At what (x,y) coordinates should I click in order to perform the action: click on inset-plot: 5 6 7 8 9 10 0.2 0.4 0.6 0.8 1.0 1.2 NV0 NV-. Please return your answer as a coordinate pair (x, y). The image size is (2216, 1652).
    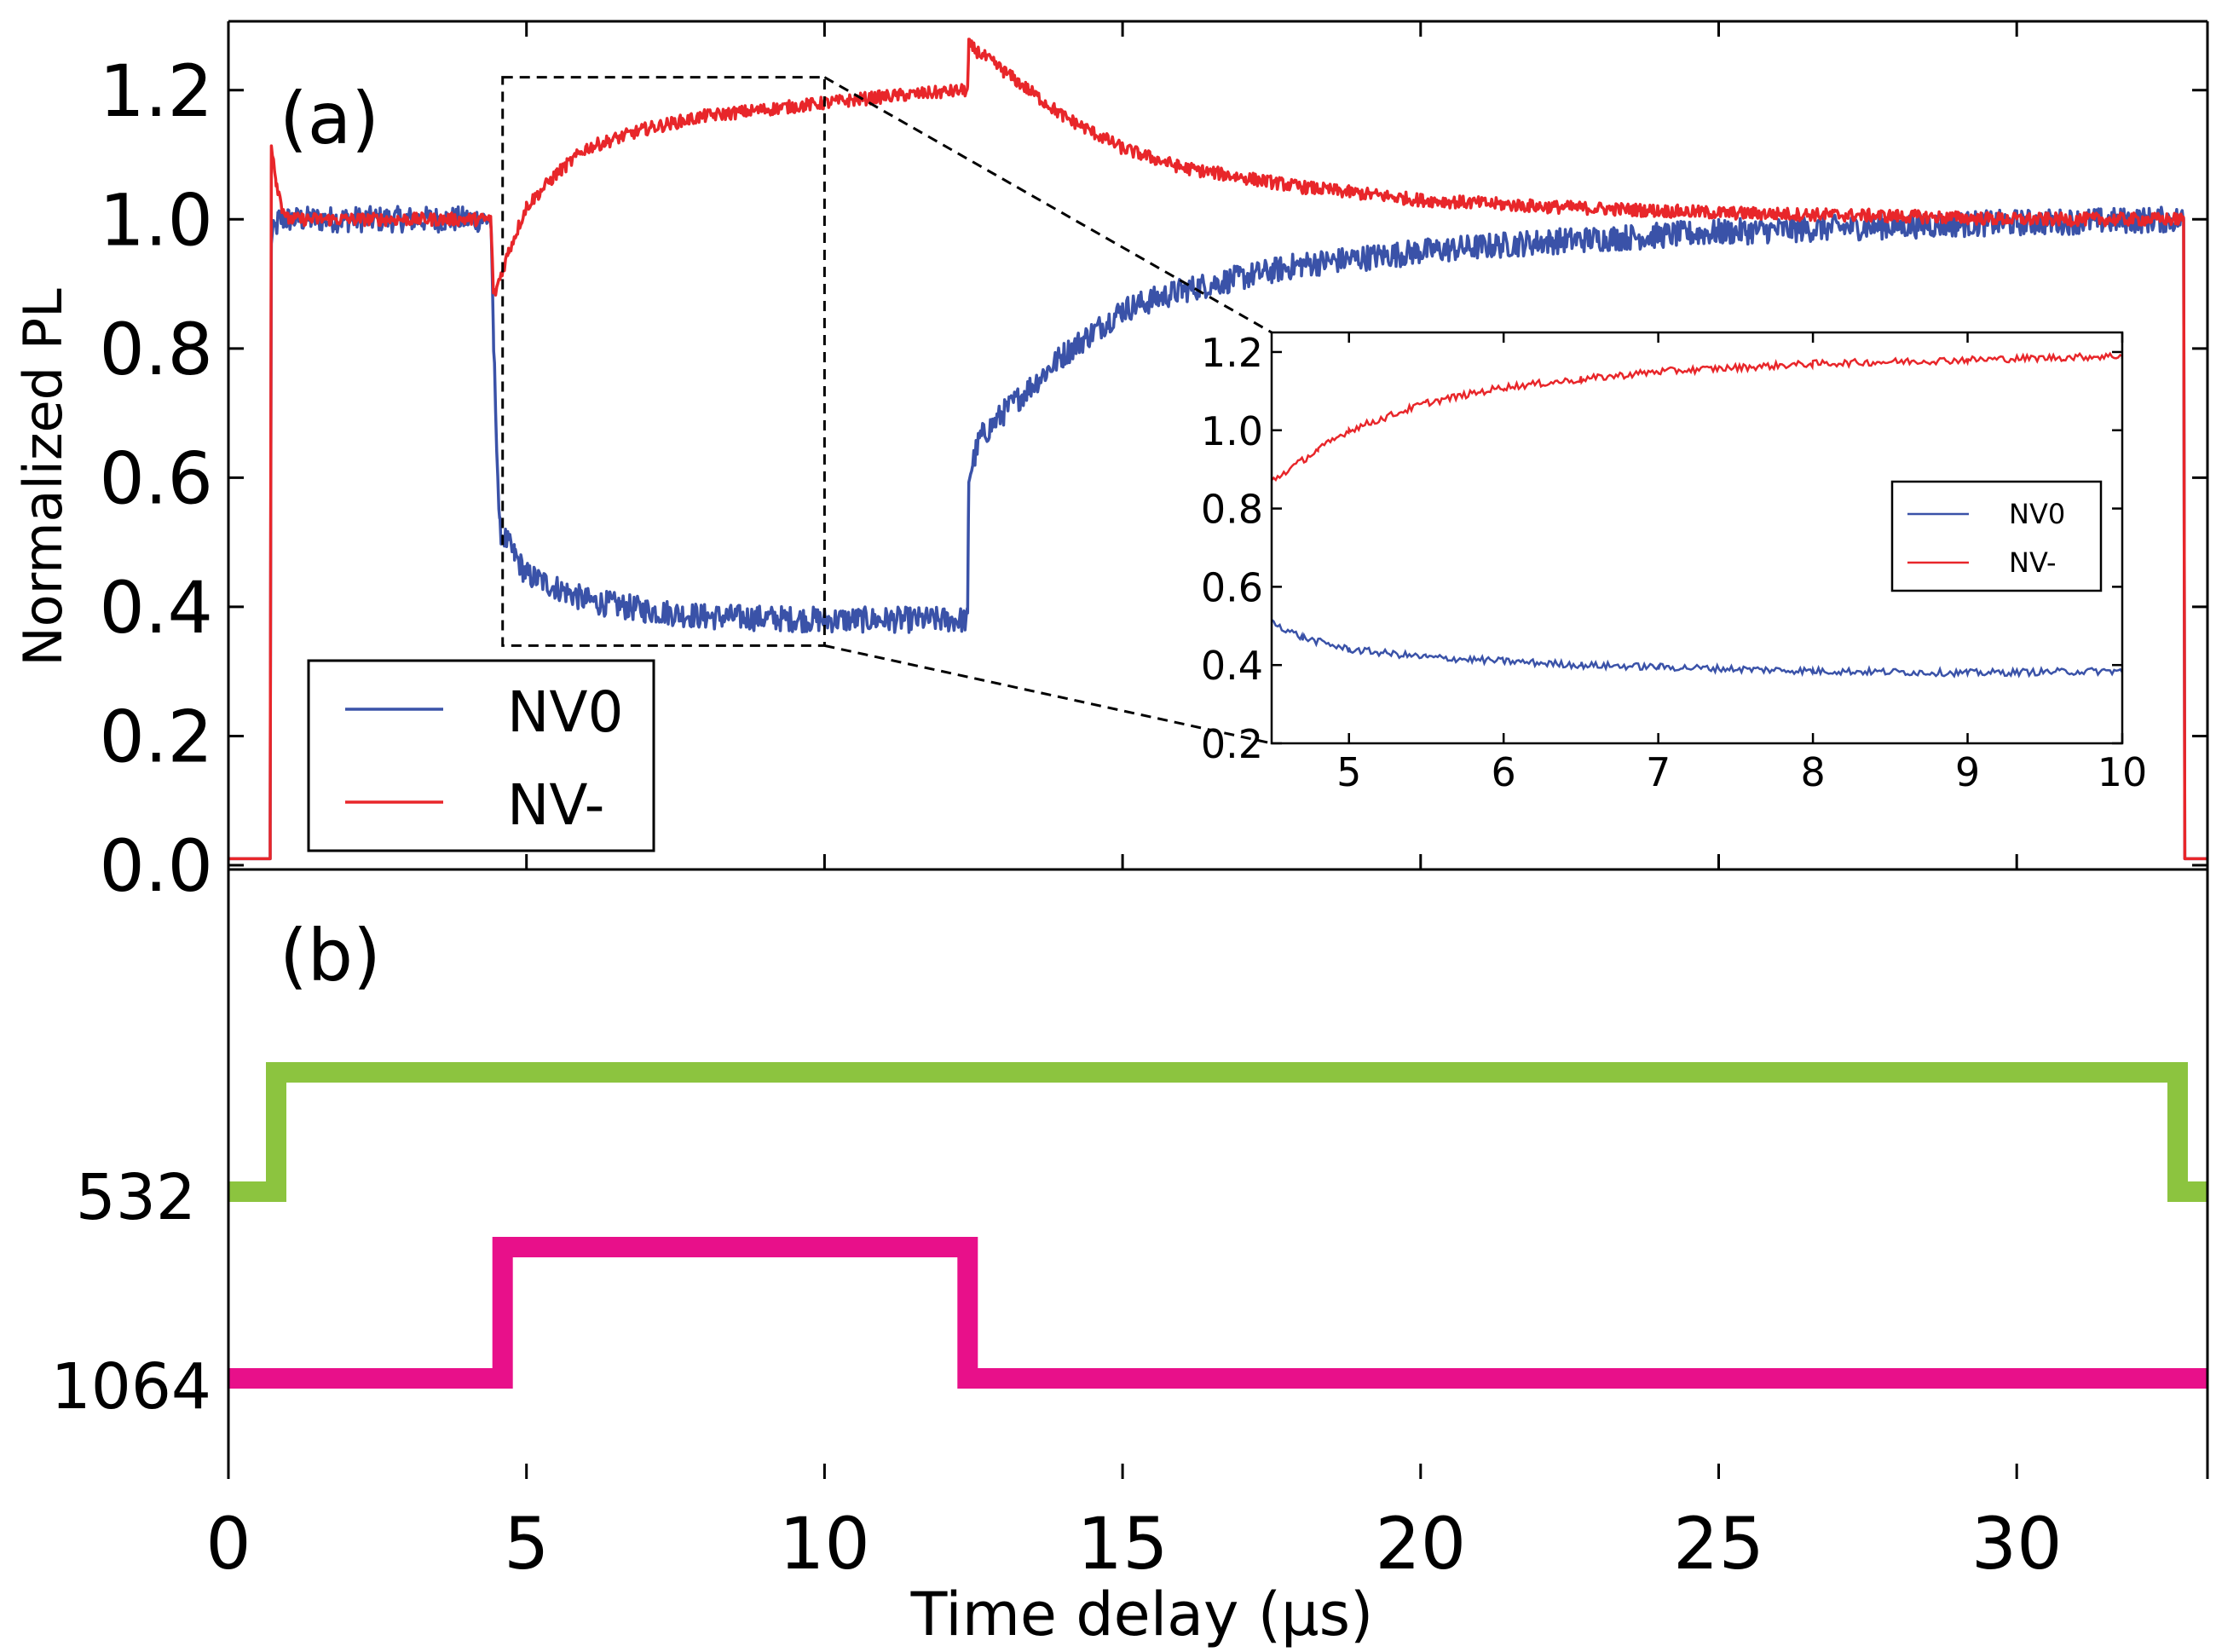
    Looking at the image, I should click on (1674, 562).